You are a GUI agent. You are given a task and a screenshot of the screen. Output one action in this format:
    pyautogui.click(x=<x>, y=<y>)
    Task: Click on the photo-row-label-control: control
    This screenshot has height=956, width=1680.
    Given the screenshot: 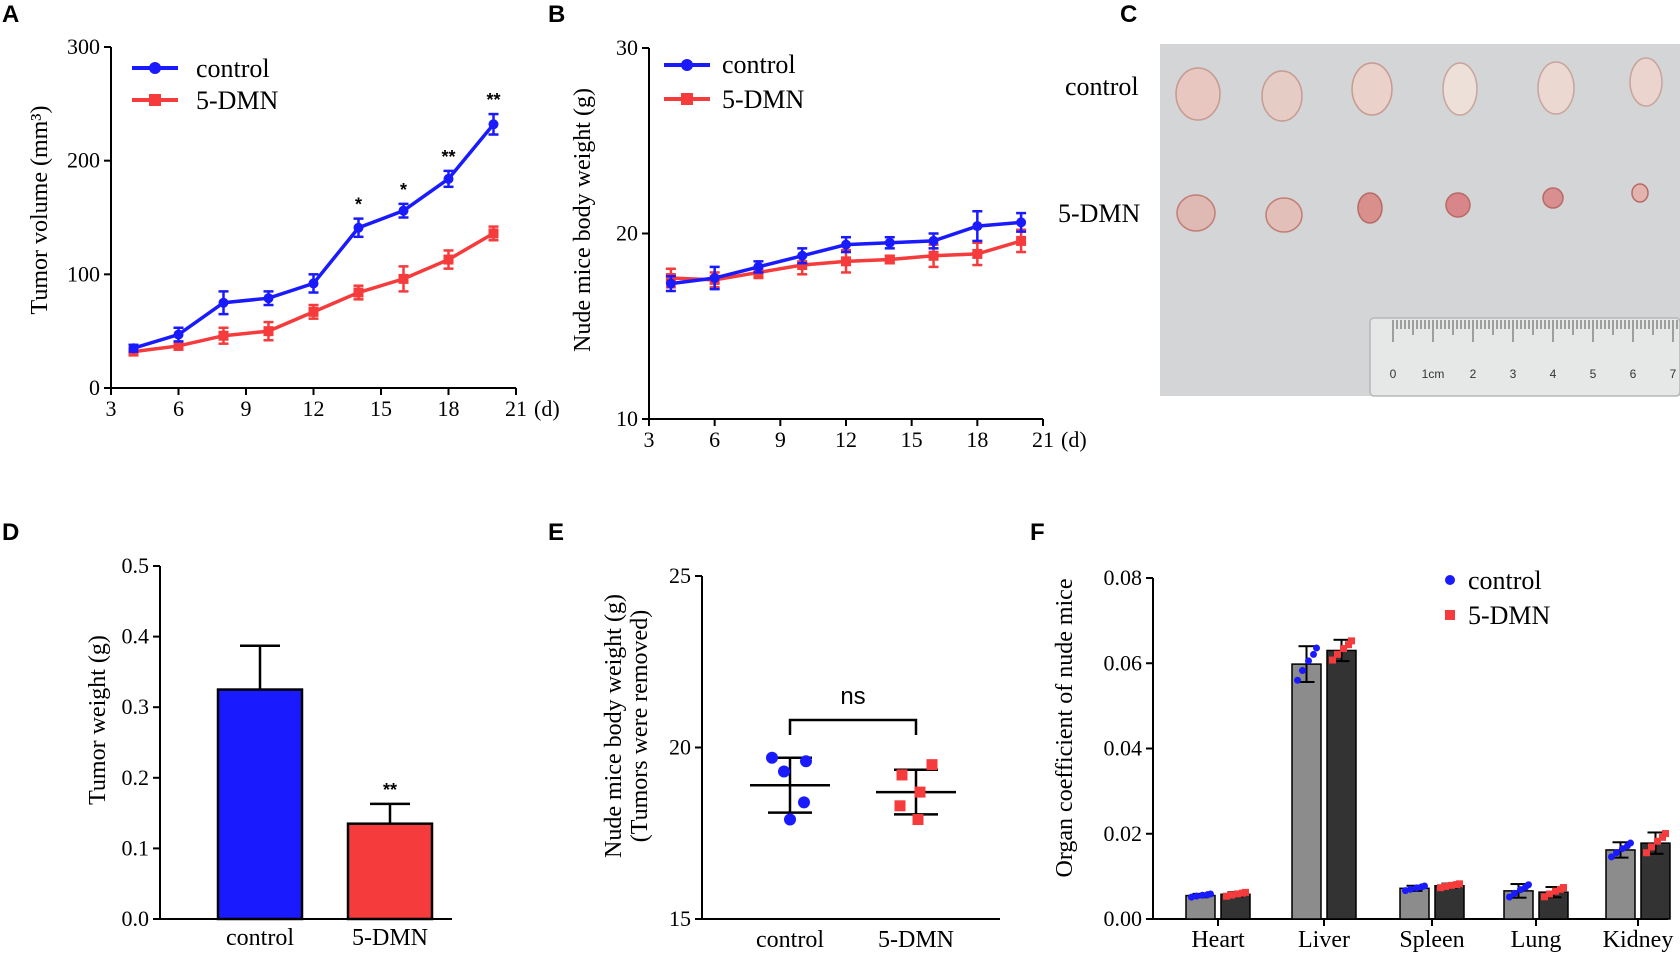 What is the action you would take?
    pyautogui.click(x=1102, y=86)
    